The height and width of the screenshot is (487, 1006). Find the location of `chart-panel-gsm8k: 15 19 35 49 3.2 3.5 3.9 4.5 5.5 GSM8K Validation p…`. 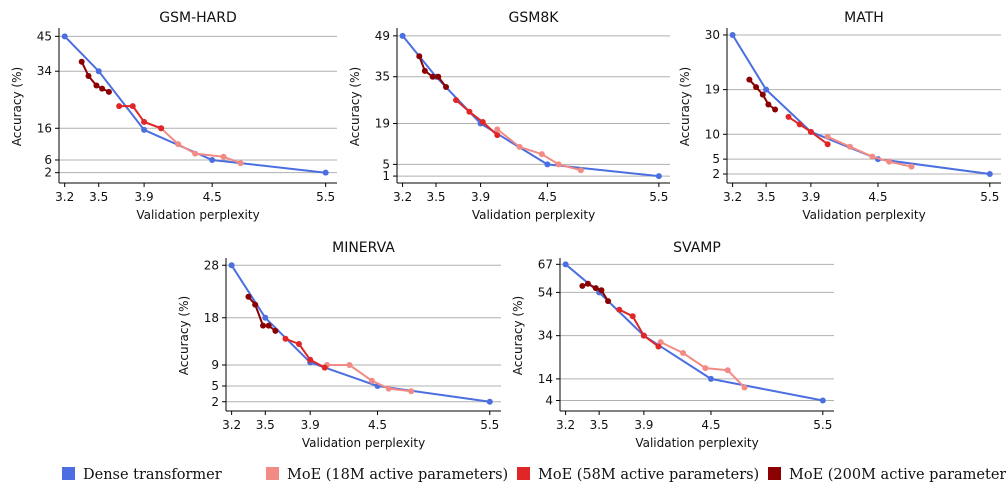

chart-panel-gsm8k: 15 19 35 49 3.2 3.5 3.9 4.5 5.5 GSM8K Validation p… is located at coordinates (509, 116).